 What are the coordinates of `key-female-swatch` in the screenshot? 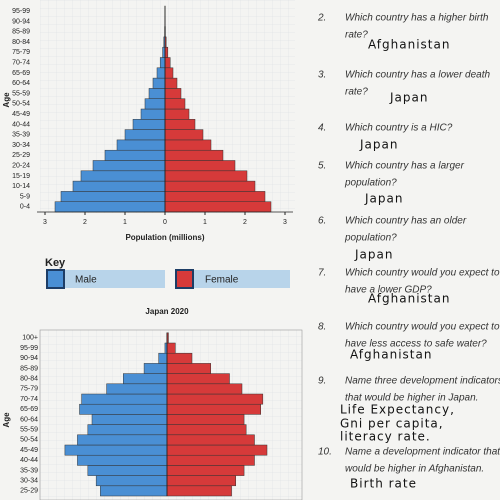 It's located at (184, 279).